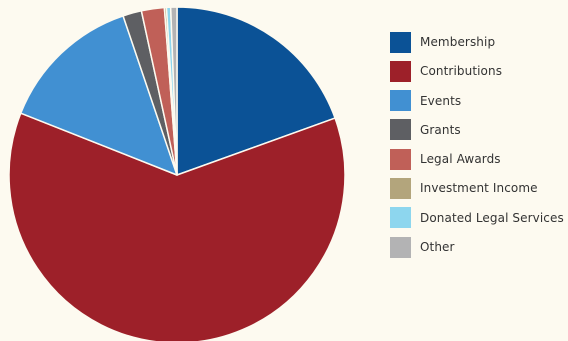 The width and height of the screenshot is (568, 341). Describe the element at coordinates (461, 71) in the screenshot. I see `legend-label: Contributions` at that location.